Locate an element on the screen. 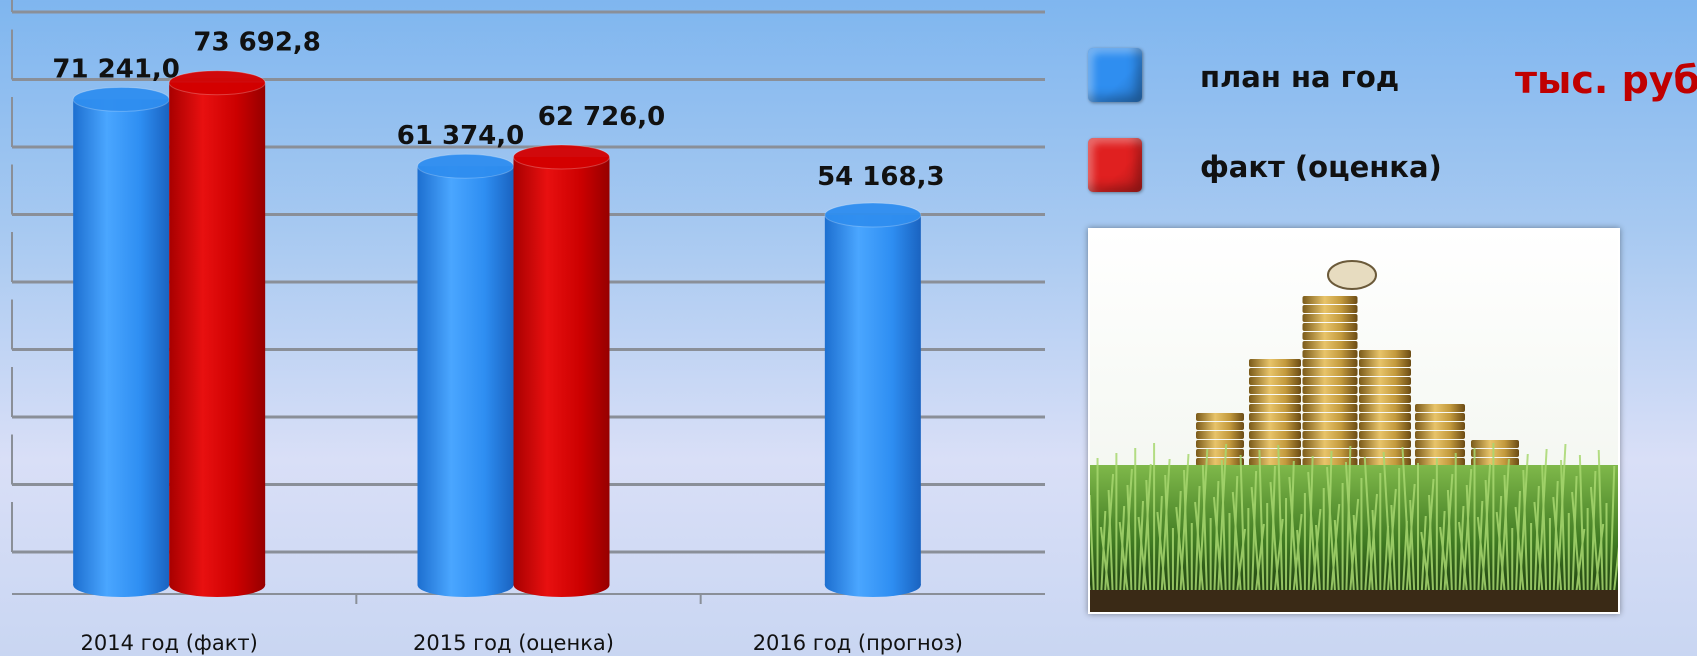 Image resolution: width=1697 pixels, height=656 pixels. legend-item-fact: факт (оценка) is located at coordinates (1298, 168).